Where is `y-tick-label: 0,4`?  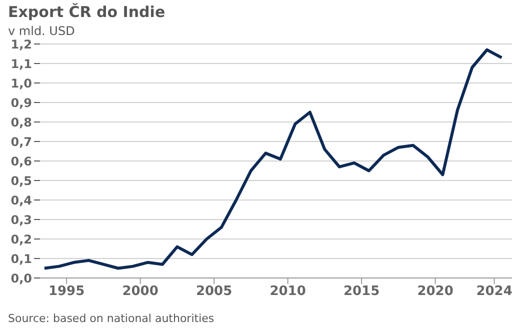 y-tick-label: 0,4 is located at coordinates (21, 200).